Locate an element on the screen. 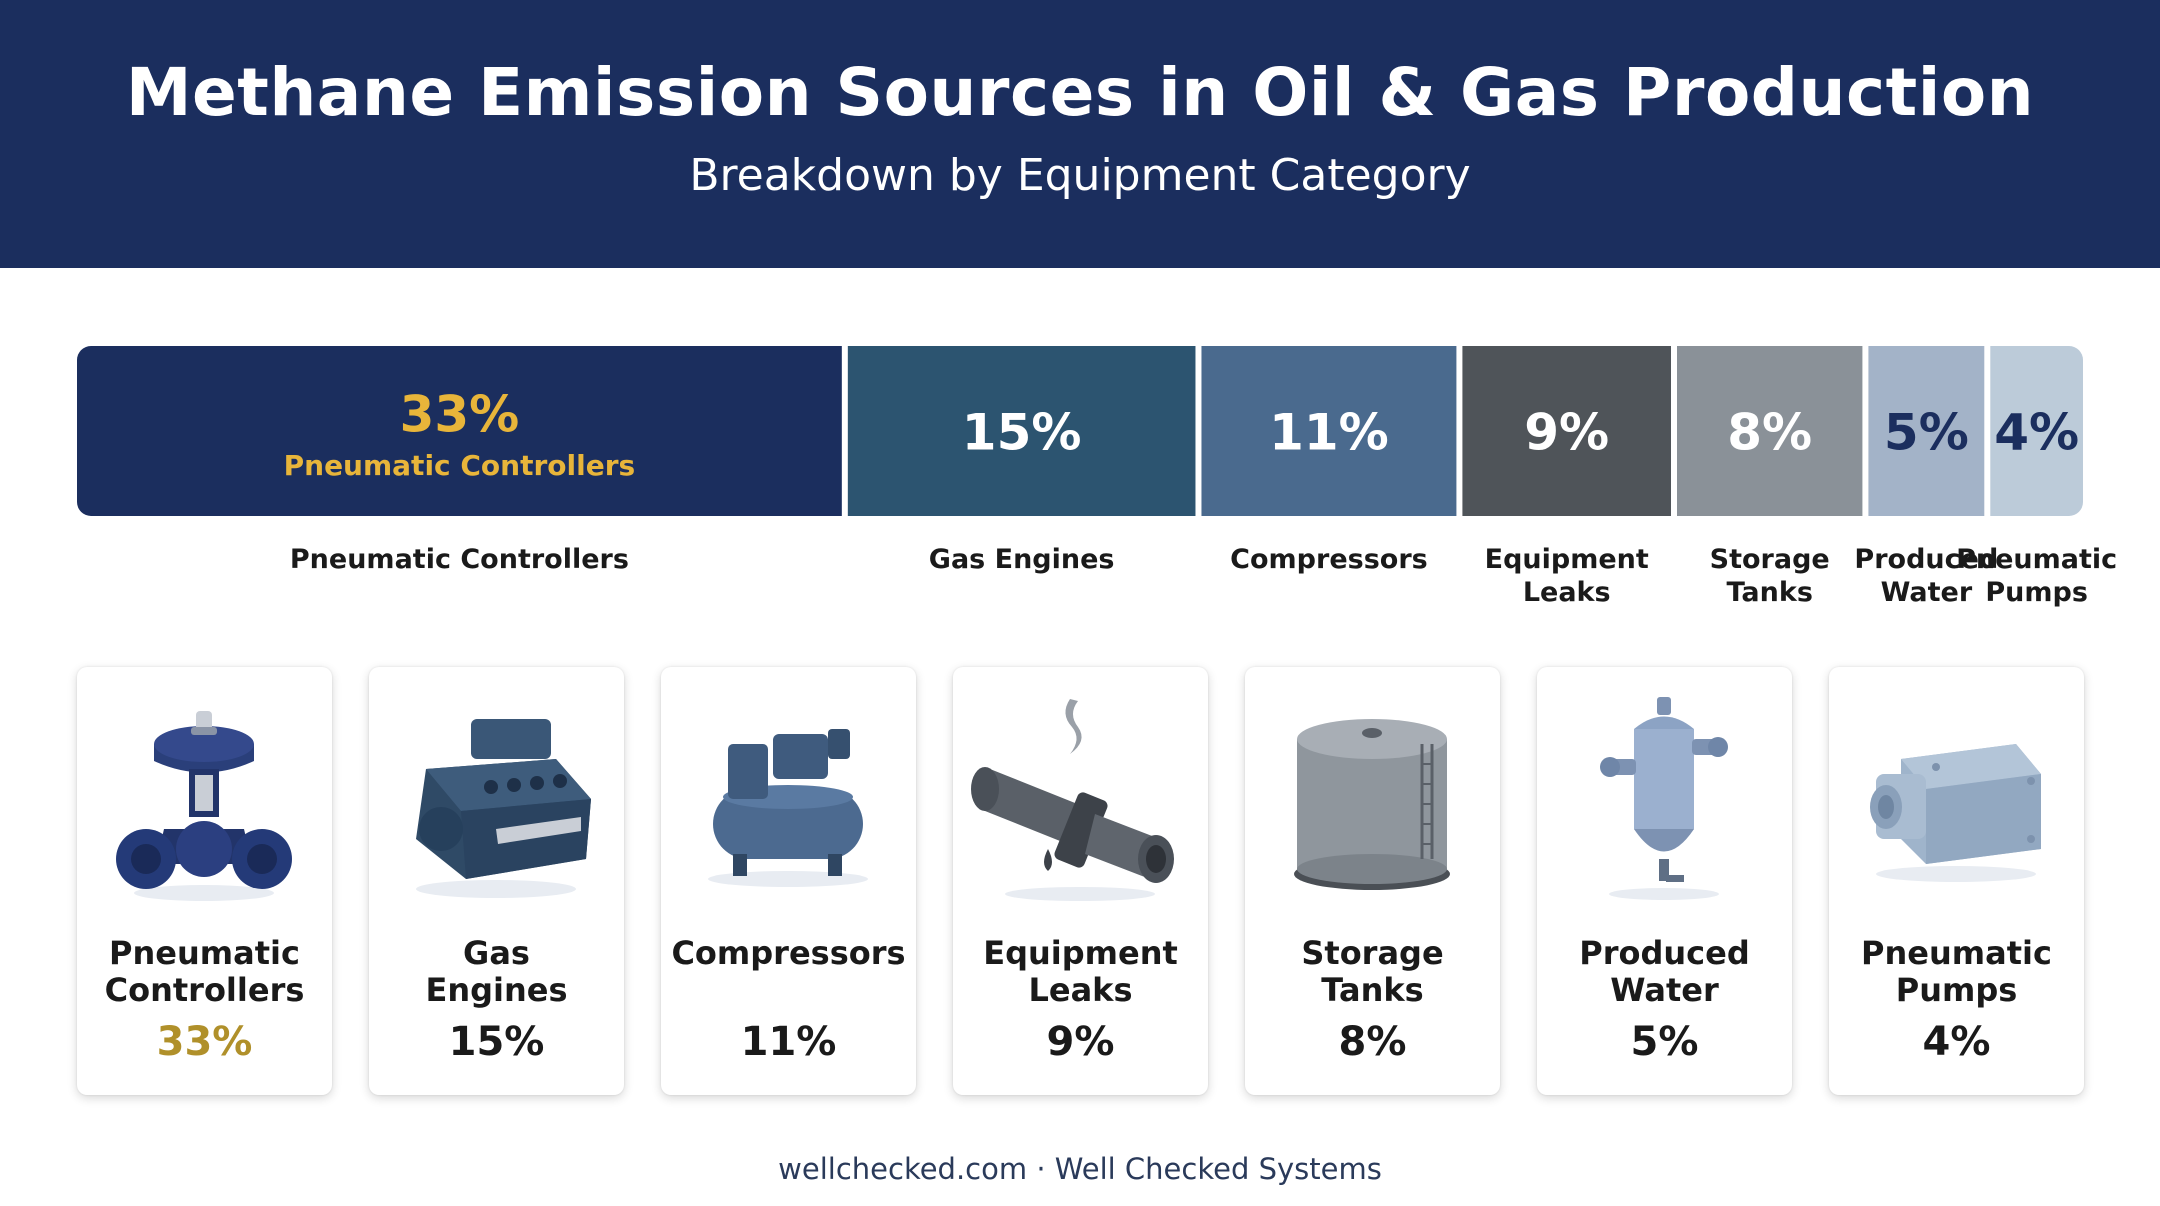 The height and width of the screenshot is (1206, 2160). card-gas-engines: Gas Engines 15% is located at coordinates (496, 881).